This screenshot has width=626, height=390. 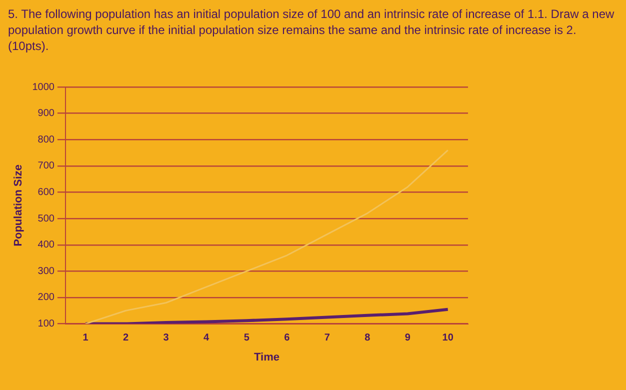 I want to click on y-tick-label: 500, so click(x=46, y=218).